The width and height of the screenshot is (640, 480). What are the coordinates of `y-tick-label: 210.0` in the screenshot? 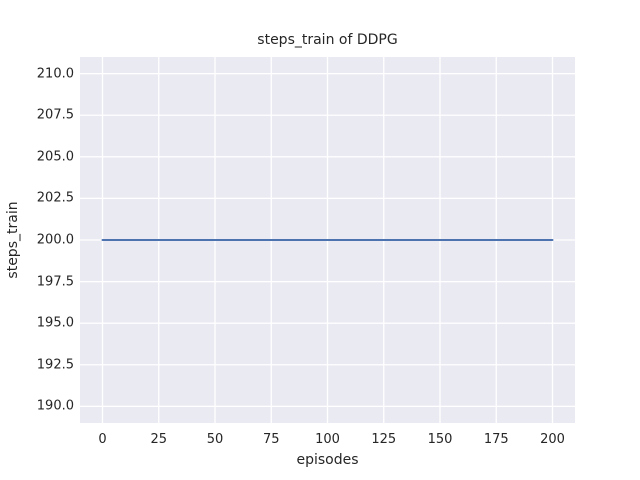 It's located at (55, 74).